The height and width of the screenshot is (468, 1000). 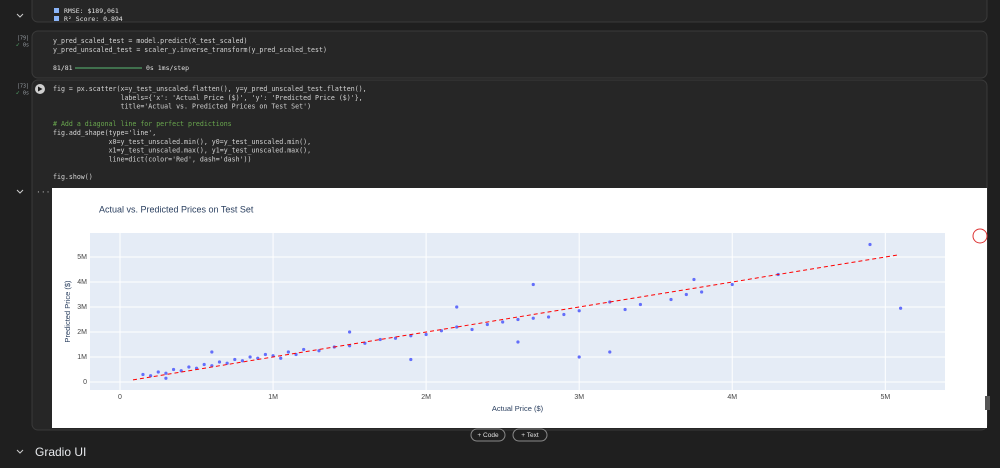 What do you see at coordinates (56, 10) in the screenshot?
I see `output-icon` at bounding box center [56, 10].